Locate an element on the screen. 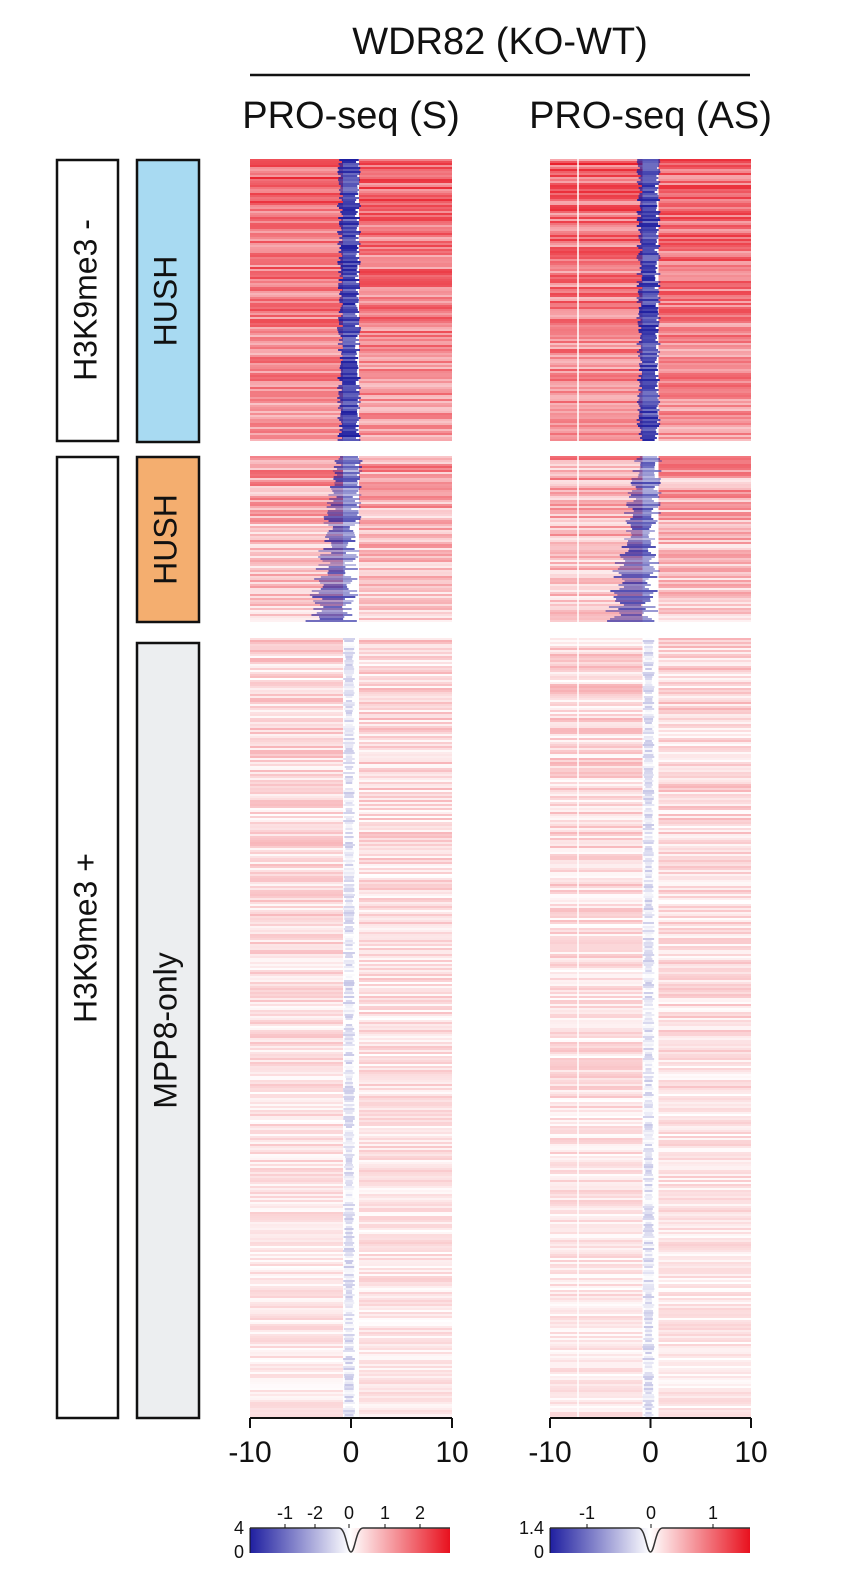  cluster-label: MPP8-only is located at coordinates (165, 1030).